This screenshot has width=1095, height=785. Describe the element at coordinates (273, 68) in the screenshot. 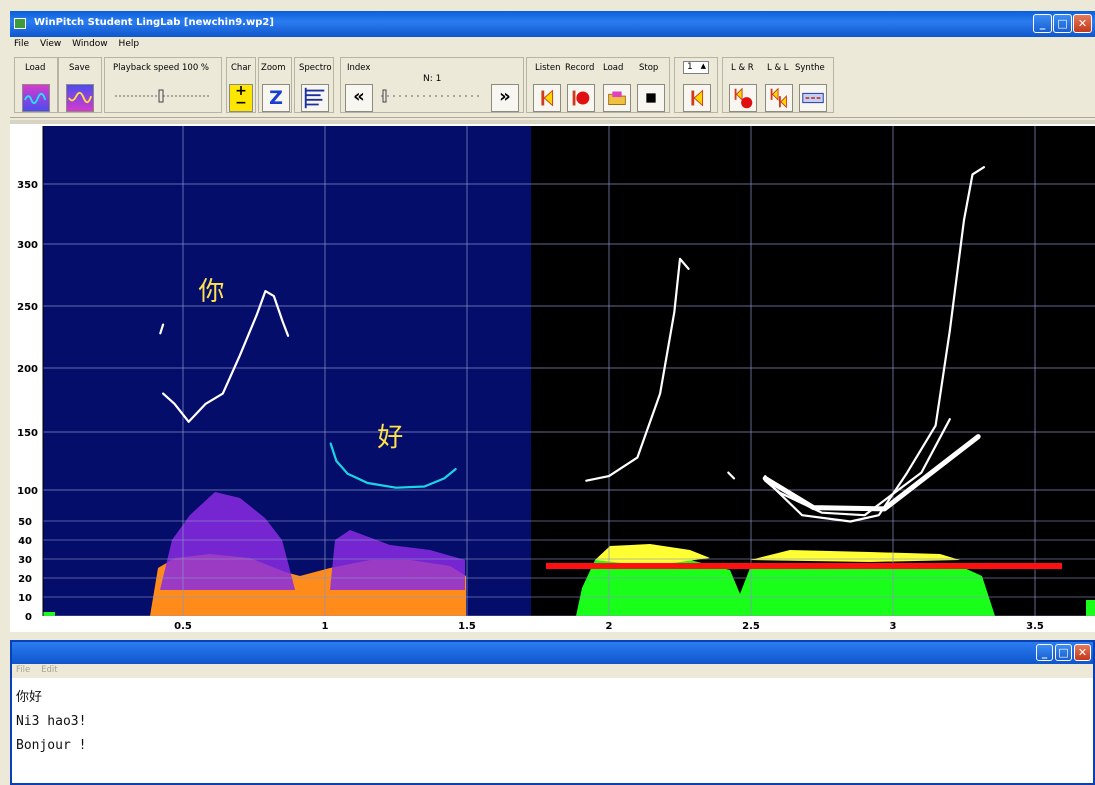

I see `zoom-label: Zoom` at that location.